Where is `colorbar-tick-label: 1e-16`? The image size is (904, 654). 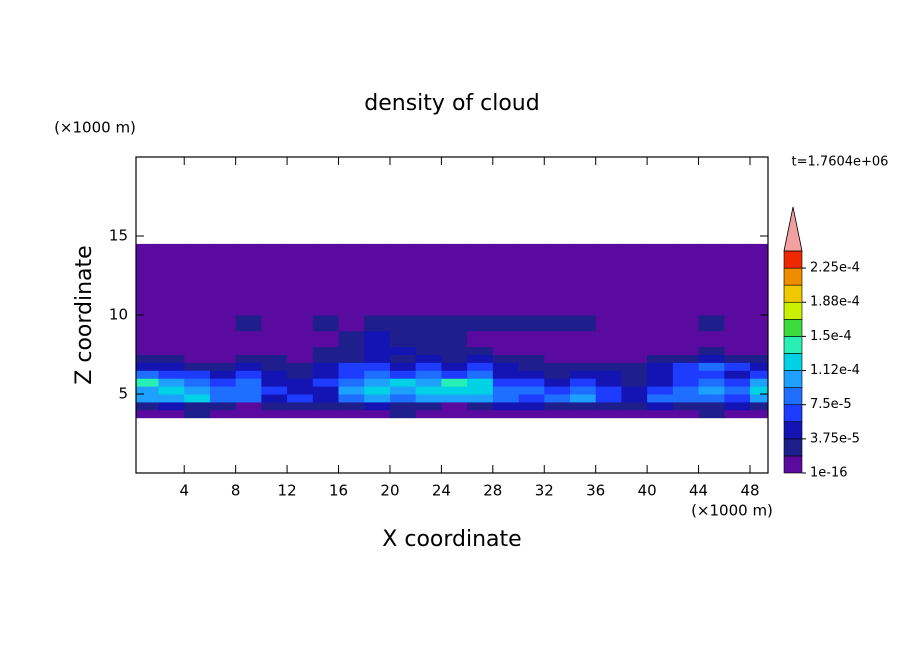
colorbar-tick-label: 1e-16 is located at coordinates (829, 473).